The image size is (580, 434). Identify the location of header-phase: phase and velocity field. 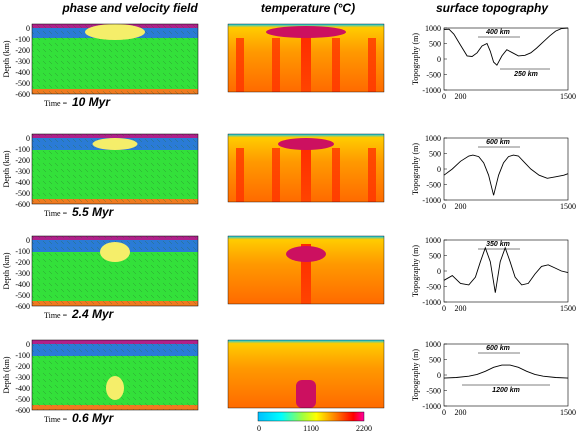
(129, 8).